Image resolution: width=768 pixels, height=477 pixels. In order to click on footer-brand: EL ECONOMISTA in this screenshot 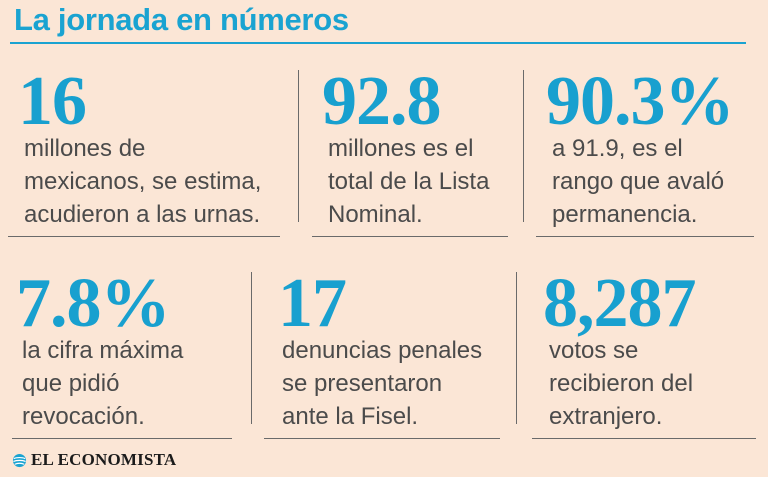, I will do `click(94, 460)`.